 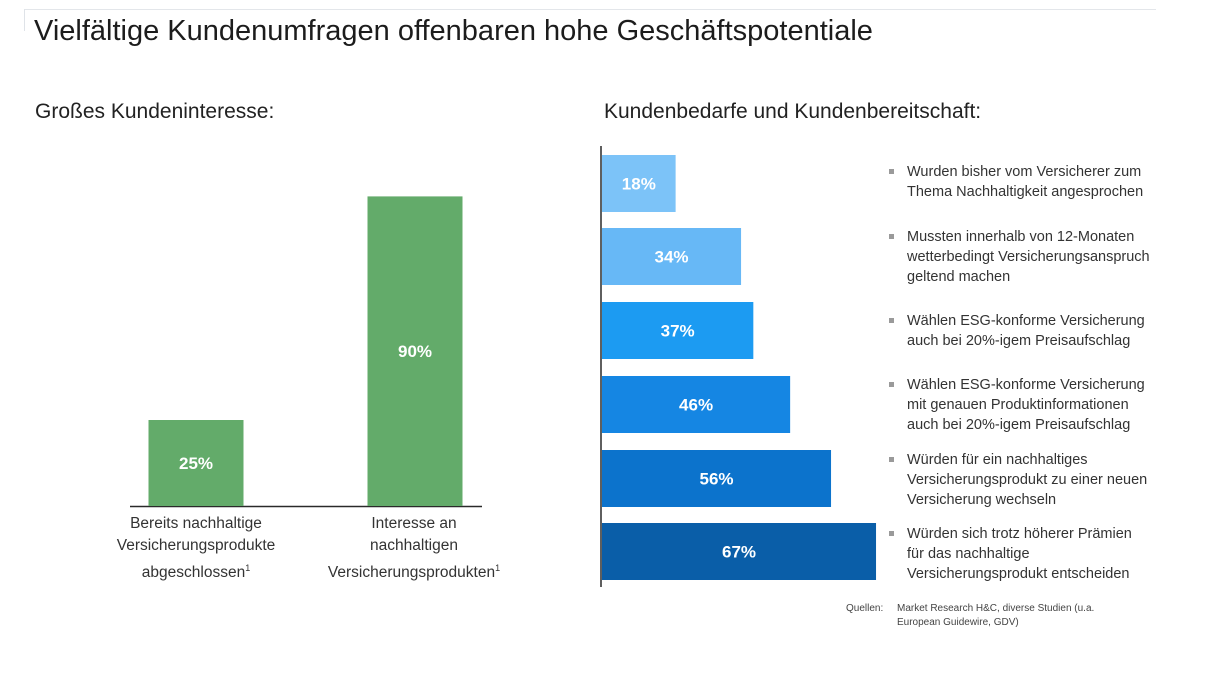 What do you see at coordinates (155, 111) in the screenshot?
I see `left-subhead: Großes Kundeninteresse:` at bounding box center [155, 111].